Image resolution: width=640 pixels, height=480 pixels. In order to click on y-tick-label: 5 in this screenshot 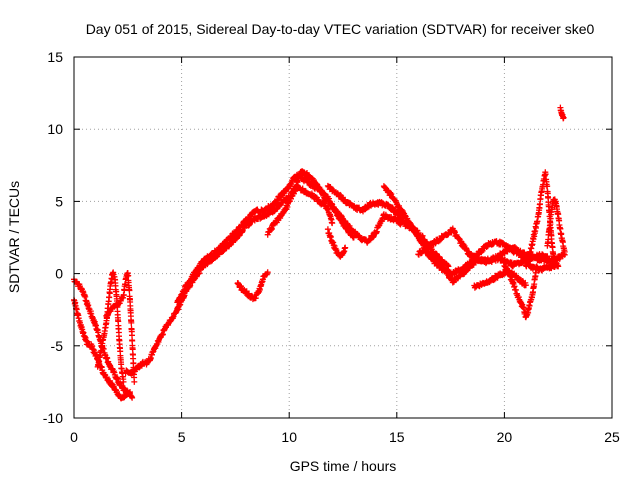, I will do `click(59, 201)`.